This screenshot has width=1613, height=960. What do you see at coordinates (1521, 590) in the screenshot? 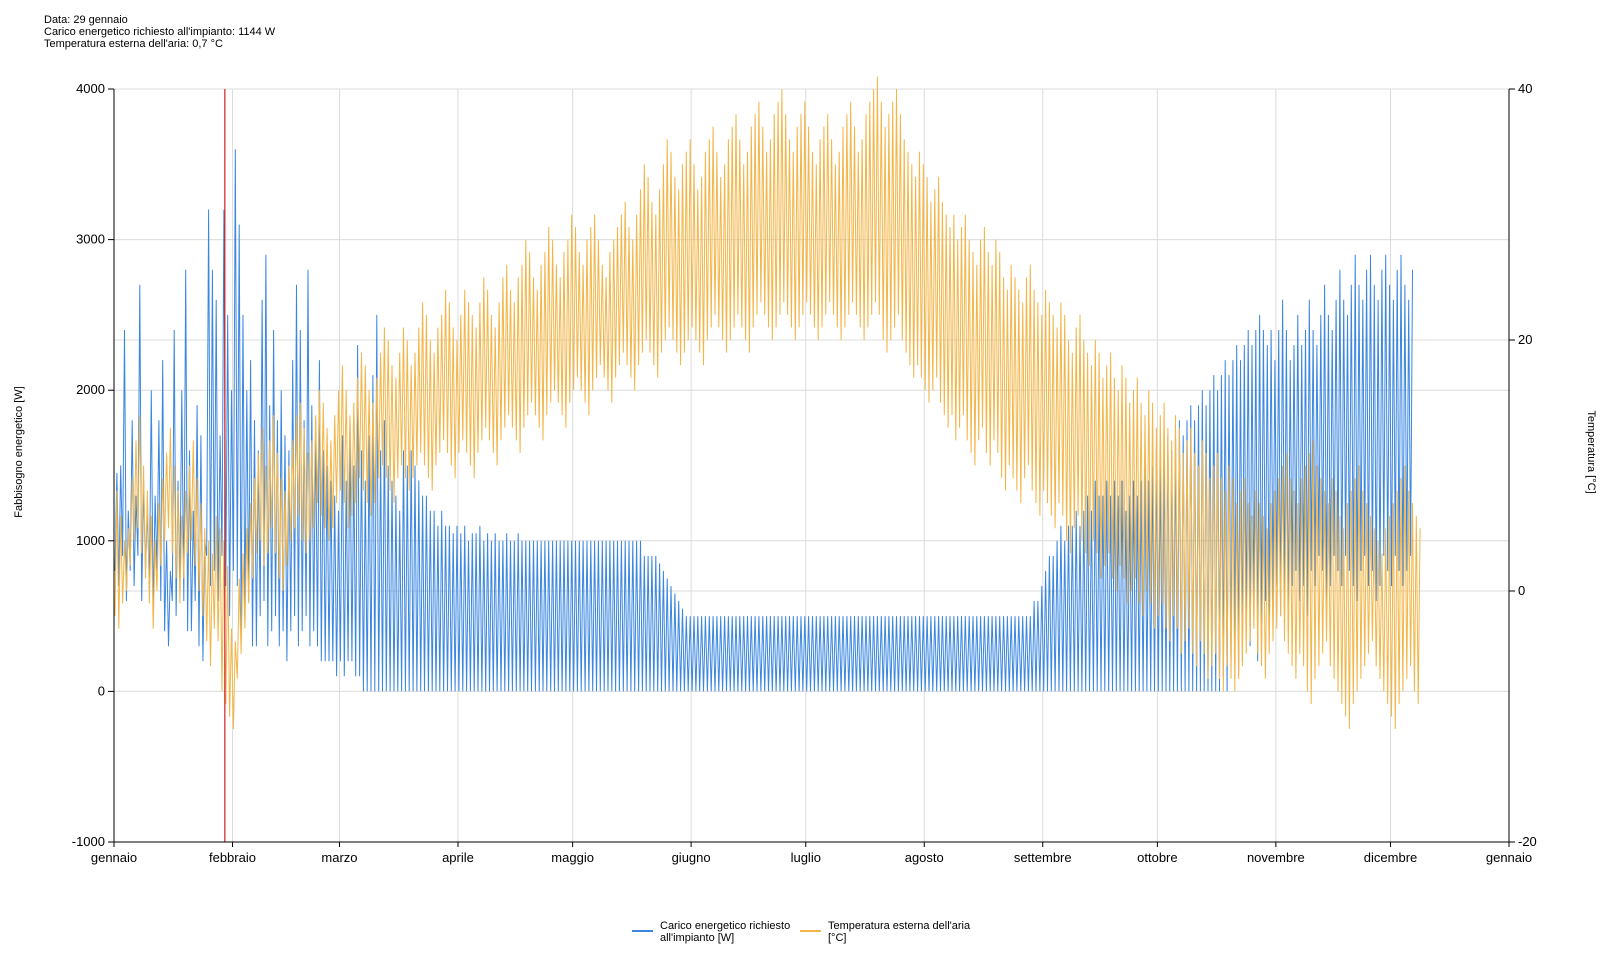
I see `y-right-tick-label: 0` at bounding box center [1521, 590].